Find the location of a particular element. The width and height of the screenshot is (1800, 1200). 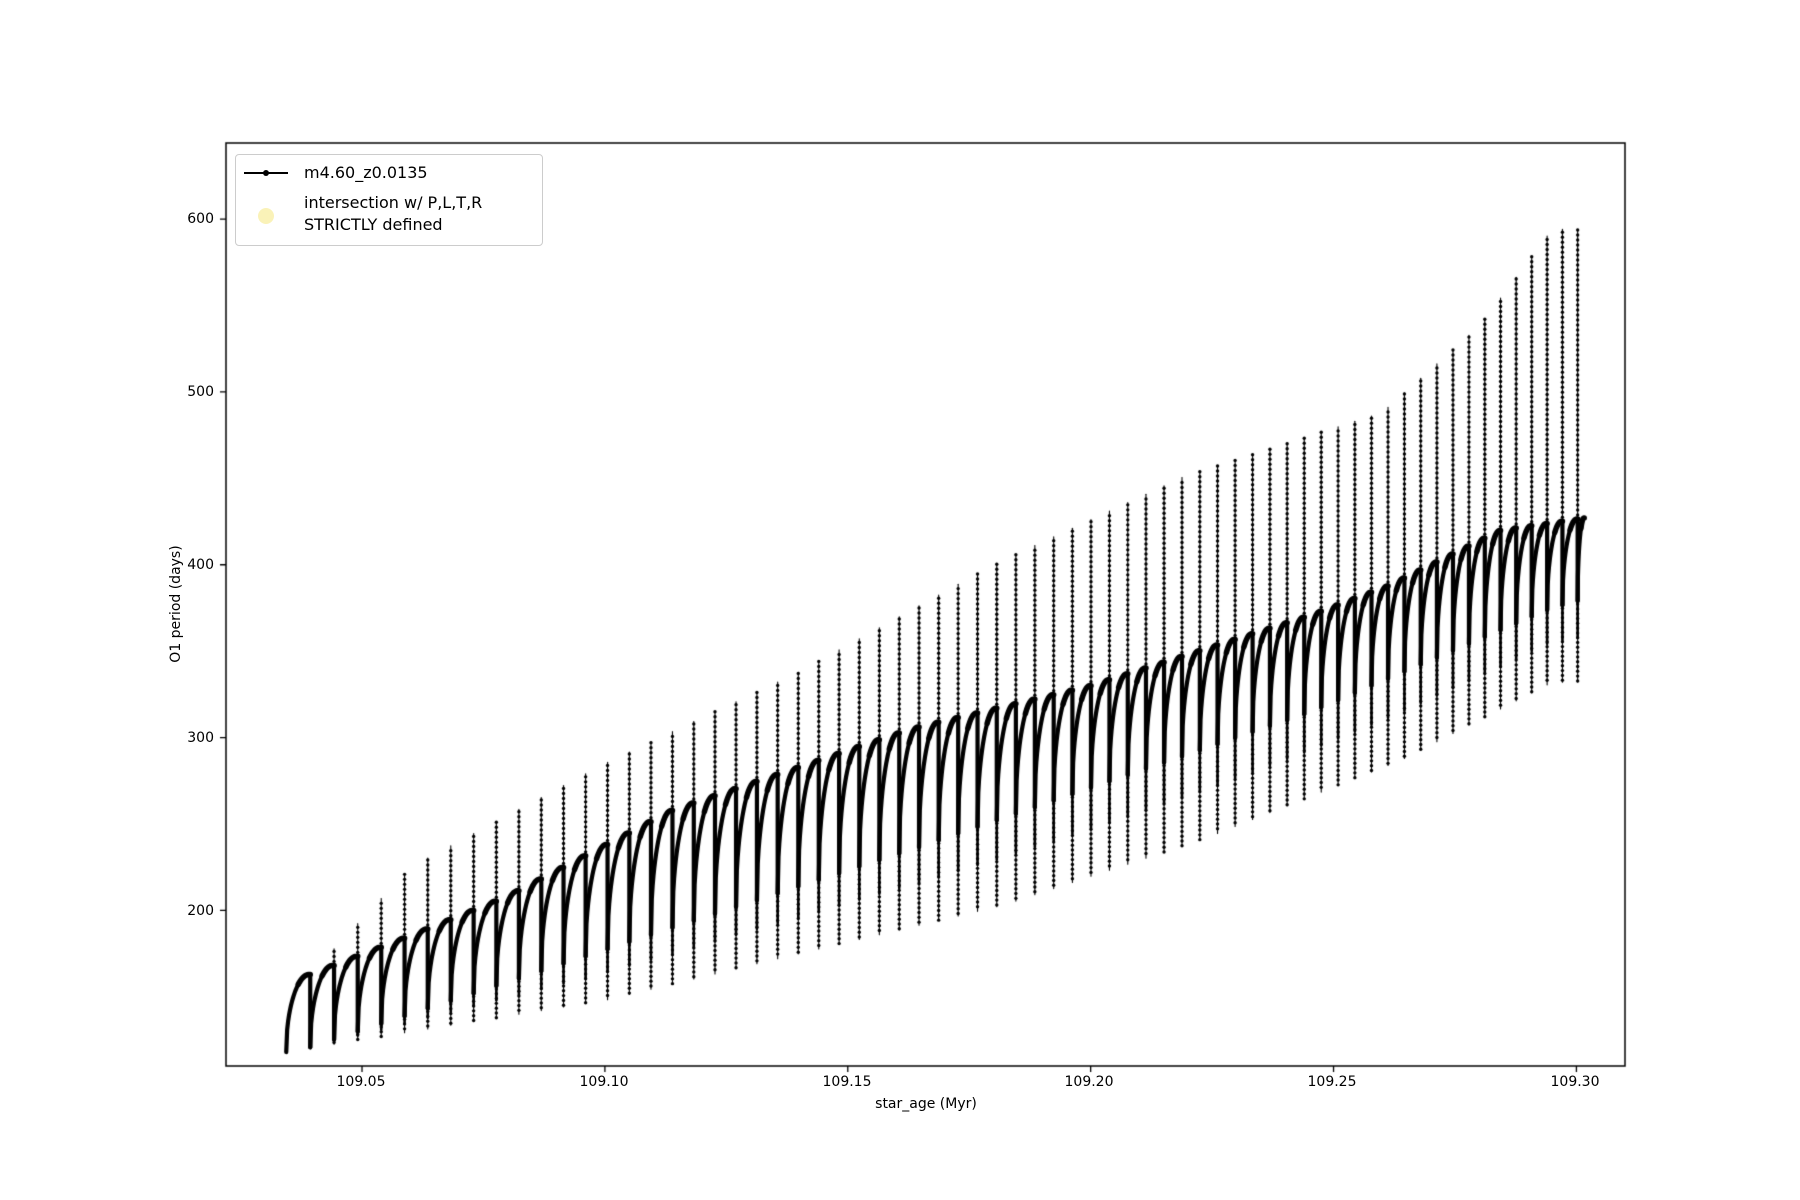

legend-intersection-line-2: STRICTLY defined is located at coordinates (373, 224).